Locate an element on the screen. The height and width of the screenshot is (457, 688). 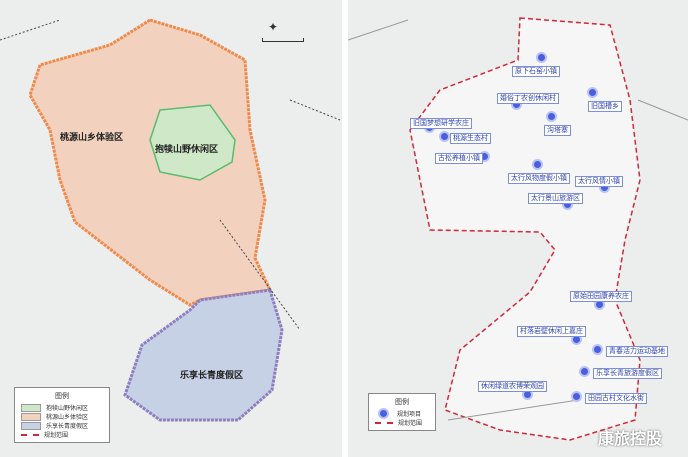
project-label: 旧国槽乡 is located at coordinates (605, 106).